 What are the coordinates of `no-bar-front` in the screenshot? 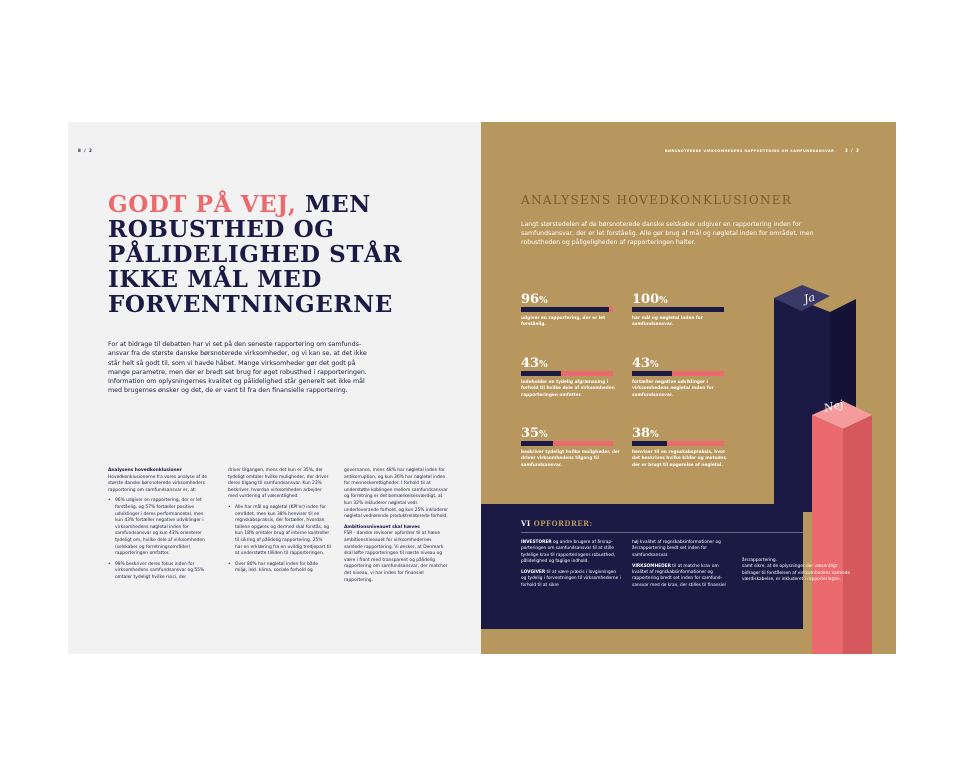 It's located at (827, 534).